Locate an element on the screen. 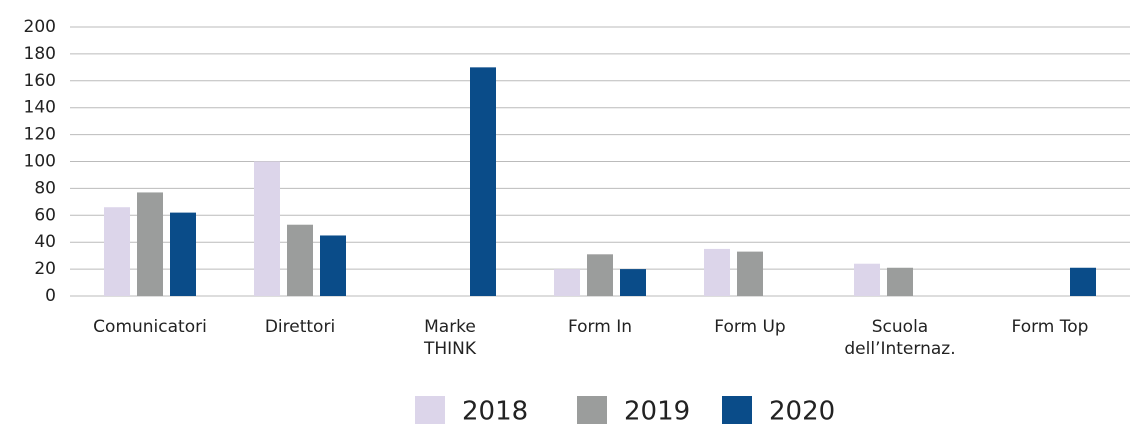 Image resolution: width=1130 pixels, height=427 pixels. legend-label: 2020 is located at coordinates (802, 412).